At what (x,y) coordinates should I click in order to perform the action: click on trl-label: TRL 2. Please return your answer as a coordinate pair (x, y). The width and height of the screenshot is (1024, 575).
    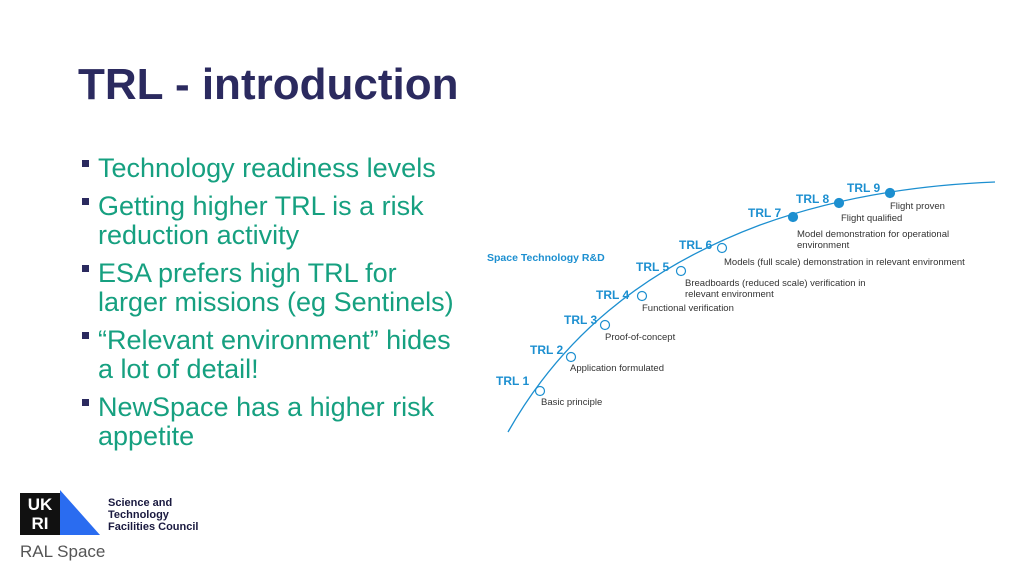
    Looking at the image, I should click on (547, 350).